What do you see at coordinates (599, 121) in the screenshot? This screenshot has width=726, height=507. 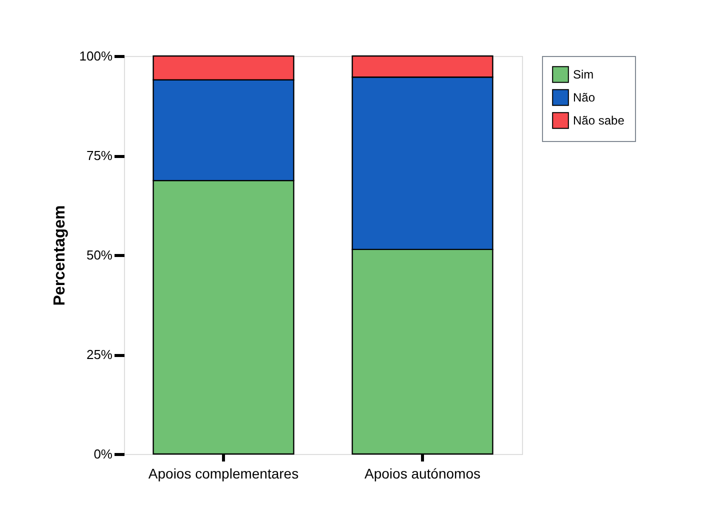 I see `legend-label: Não sabe` at bounding box center [599, 121].